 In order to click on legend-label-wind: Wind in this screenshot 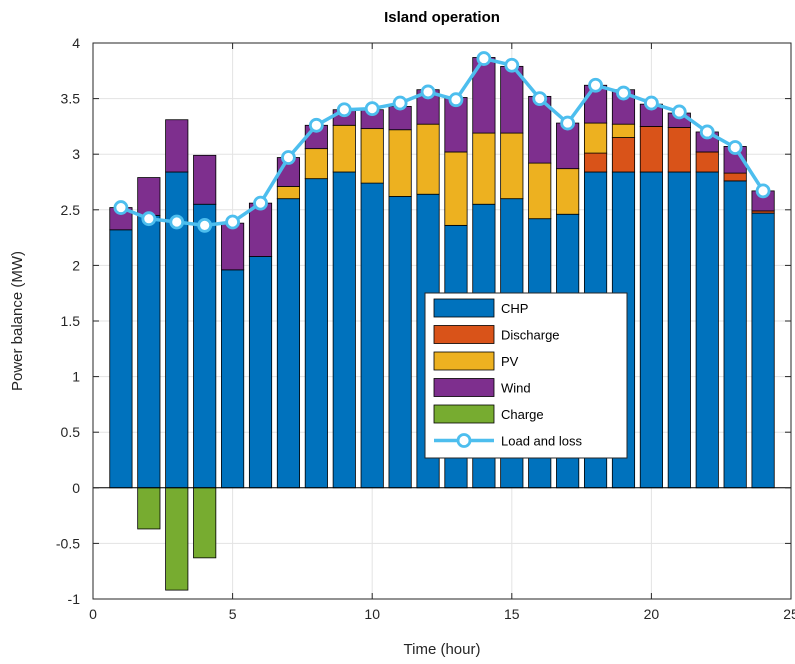, I will do `click(516, 388)`.